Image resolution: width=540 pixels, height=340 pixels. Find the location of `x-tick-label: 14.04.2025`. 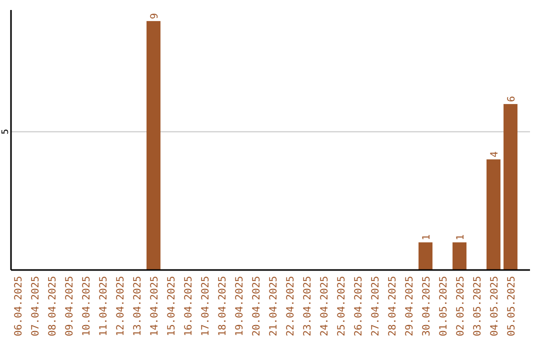

x-tick-label: 14.04.2025 is located at coordinates (155, 306).